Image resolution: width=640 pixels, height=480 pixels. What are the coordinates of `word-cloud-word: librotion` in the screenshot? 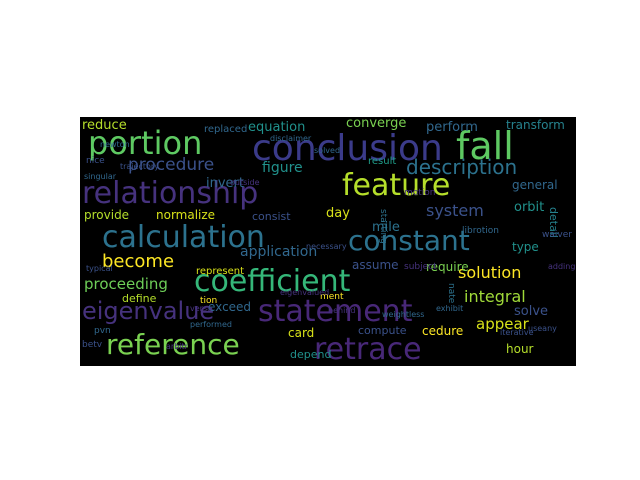 It's located at (480, 231).